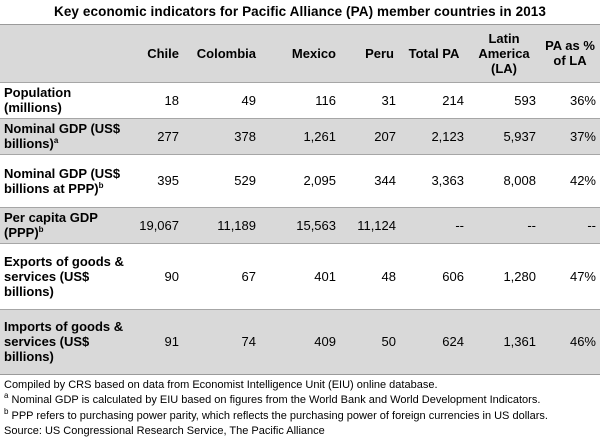 This screenshot has width=600, height=445. Describe the element at coordinates (504, 53) in the screenshot. I see `col-header-latin-america: Latin America (LA)` at that location.